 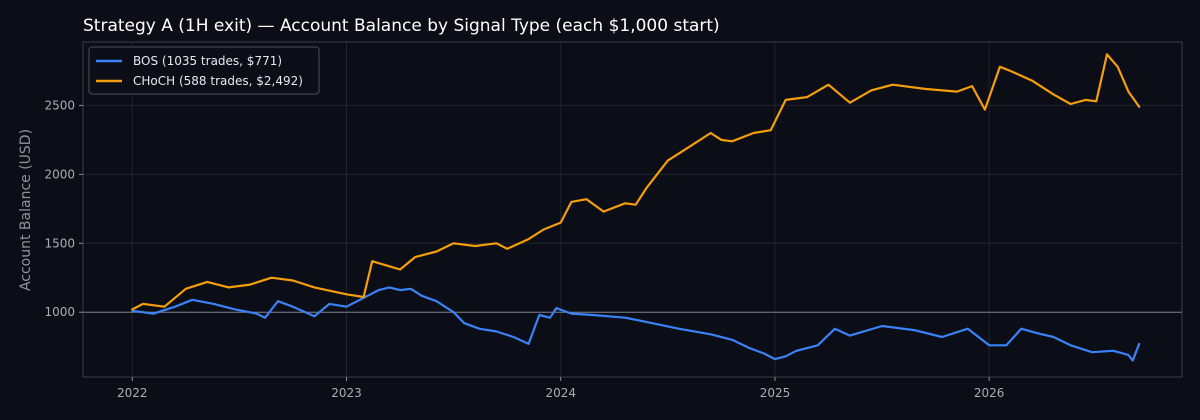 What do you see at coordinates (218, 81) in the screenshot?
I see `legend-label-choch: CHoCH (588 trades, $2,492)` at bounding box center [218, 81].